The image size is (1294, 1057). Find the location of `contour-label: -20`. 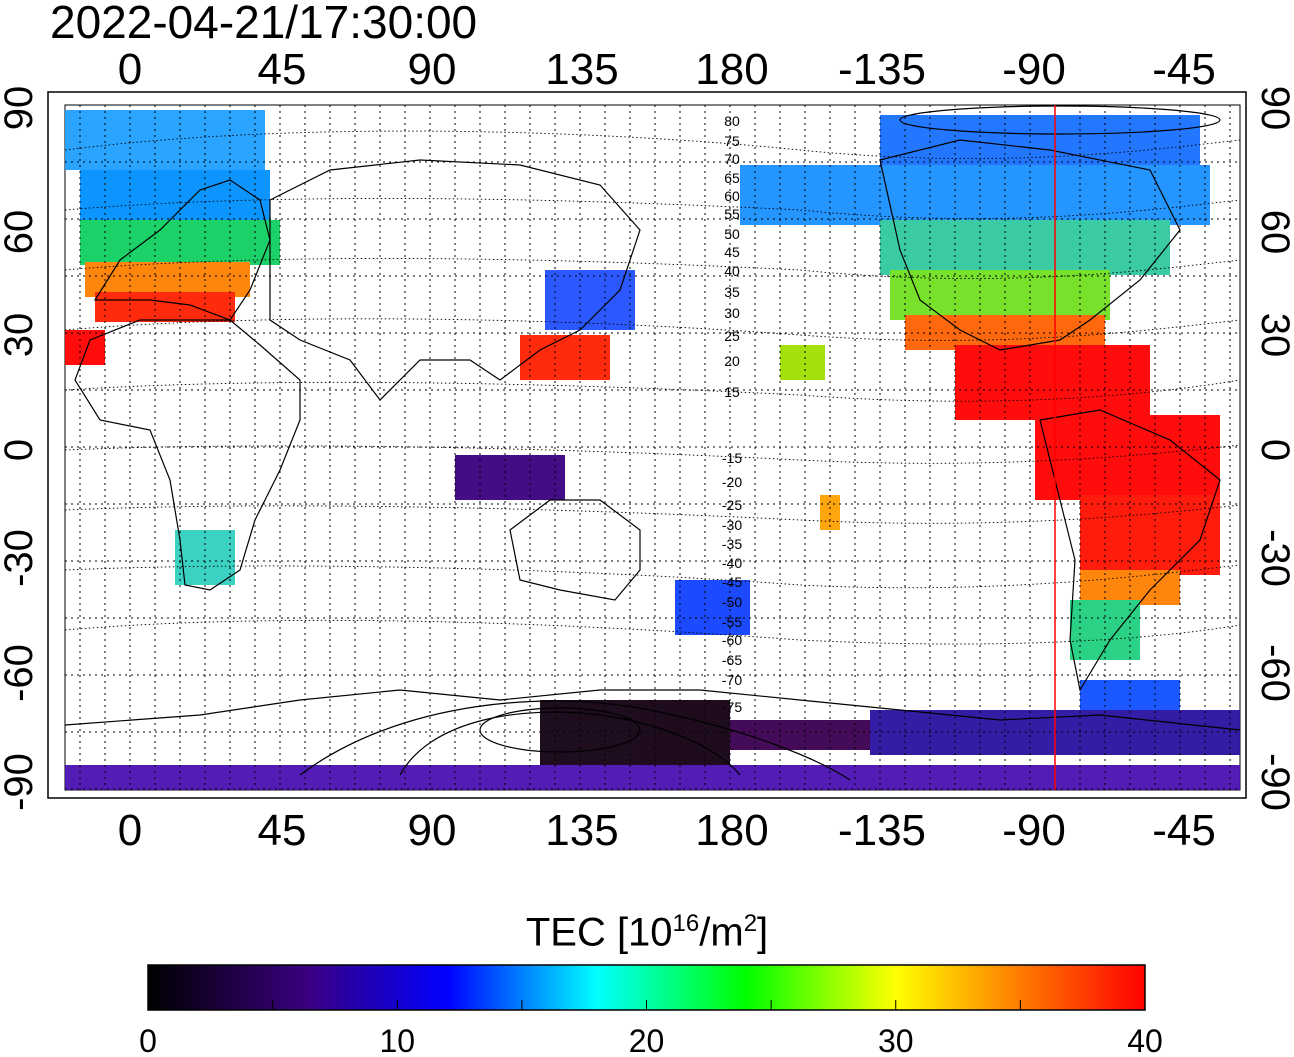

contour-label: -20 is located at coordinates (732, 482).